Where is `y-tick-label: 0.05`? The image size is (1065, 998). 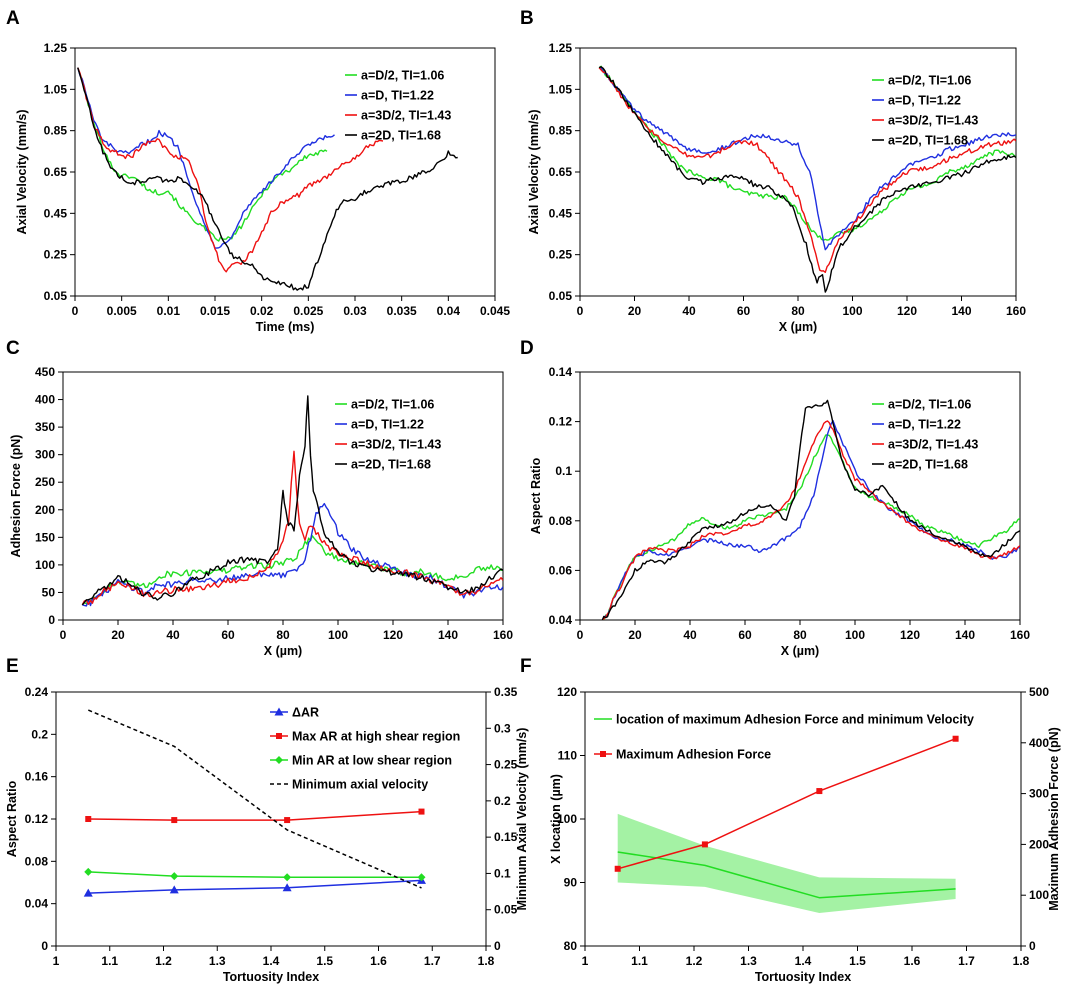
y-tick-label: 0.05 is located at coordinates (561, 296).